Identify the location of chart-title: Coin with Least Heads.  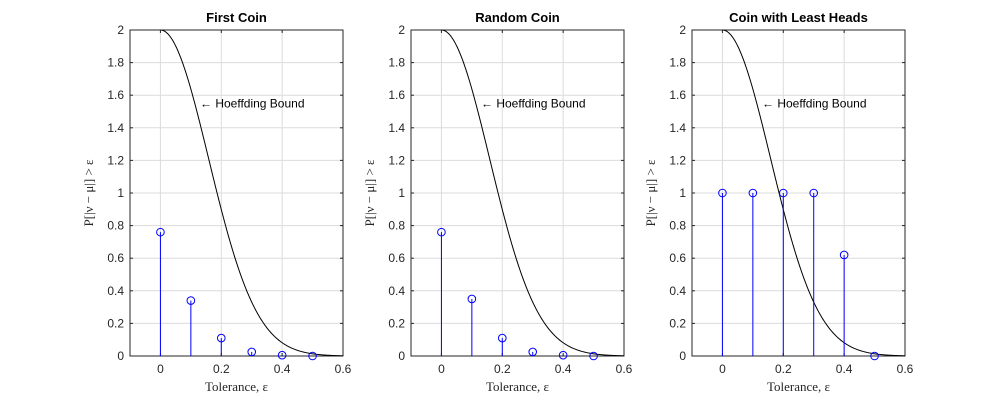
(798, 17).